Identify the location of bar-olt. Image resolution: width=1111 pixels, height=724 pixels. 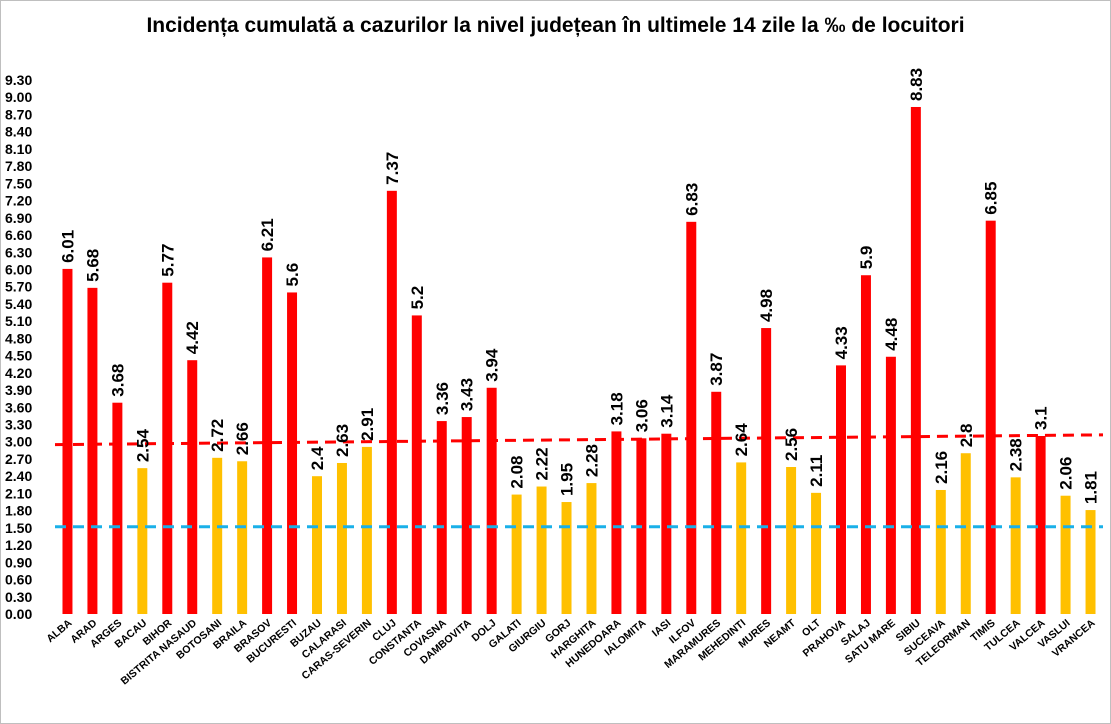
(816, 553).